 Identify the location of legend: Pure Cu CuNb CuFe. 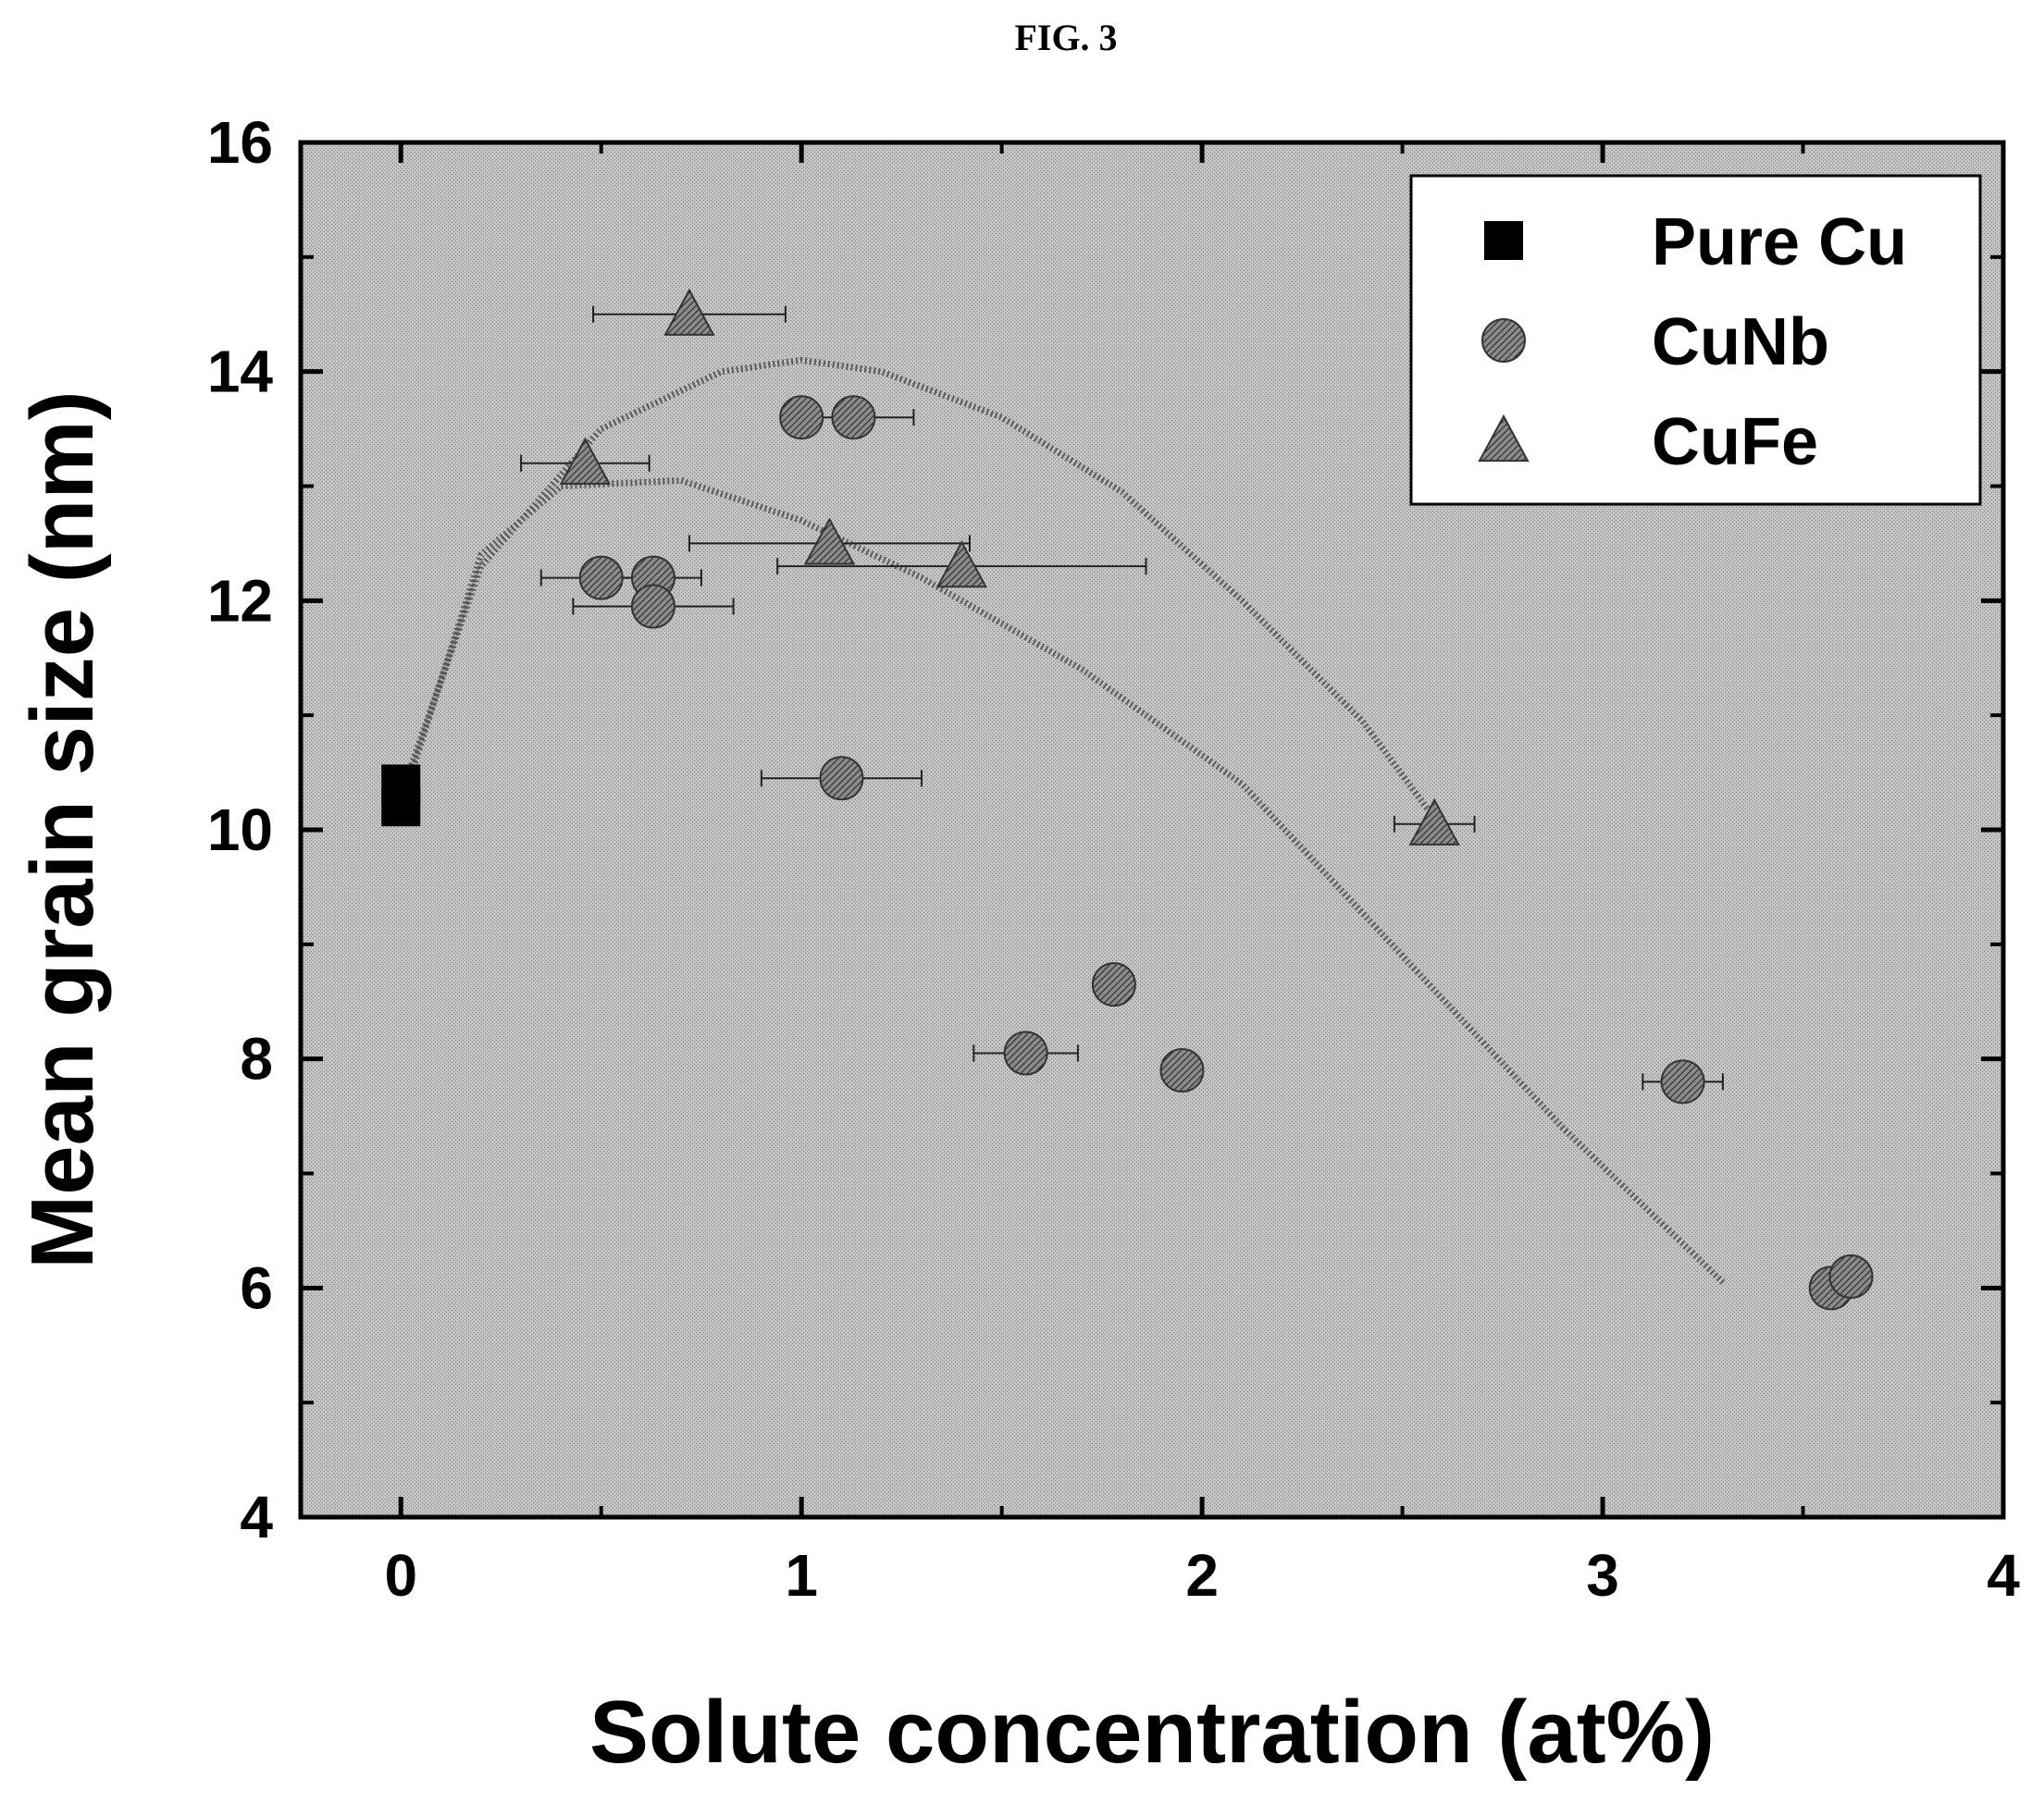
(1695, 340).